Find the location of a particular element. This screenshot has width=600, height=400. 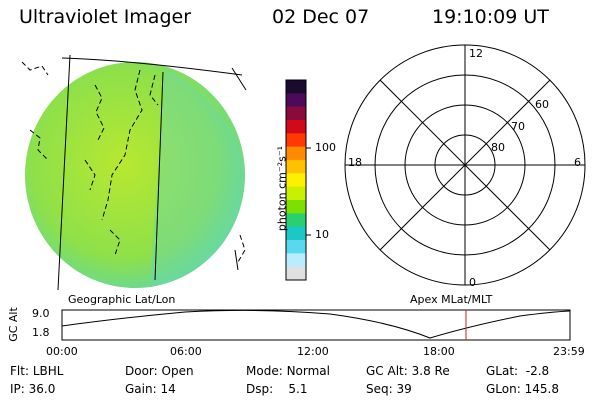

info-glat: GLat: -2.8 is located at coordinates (518, 371).